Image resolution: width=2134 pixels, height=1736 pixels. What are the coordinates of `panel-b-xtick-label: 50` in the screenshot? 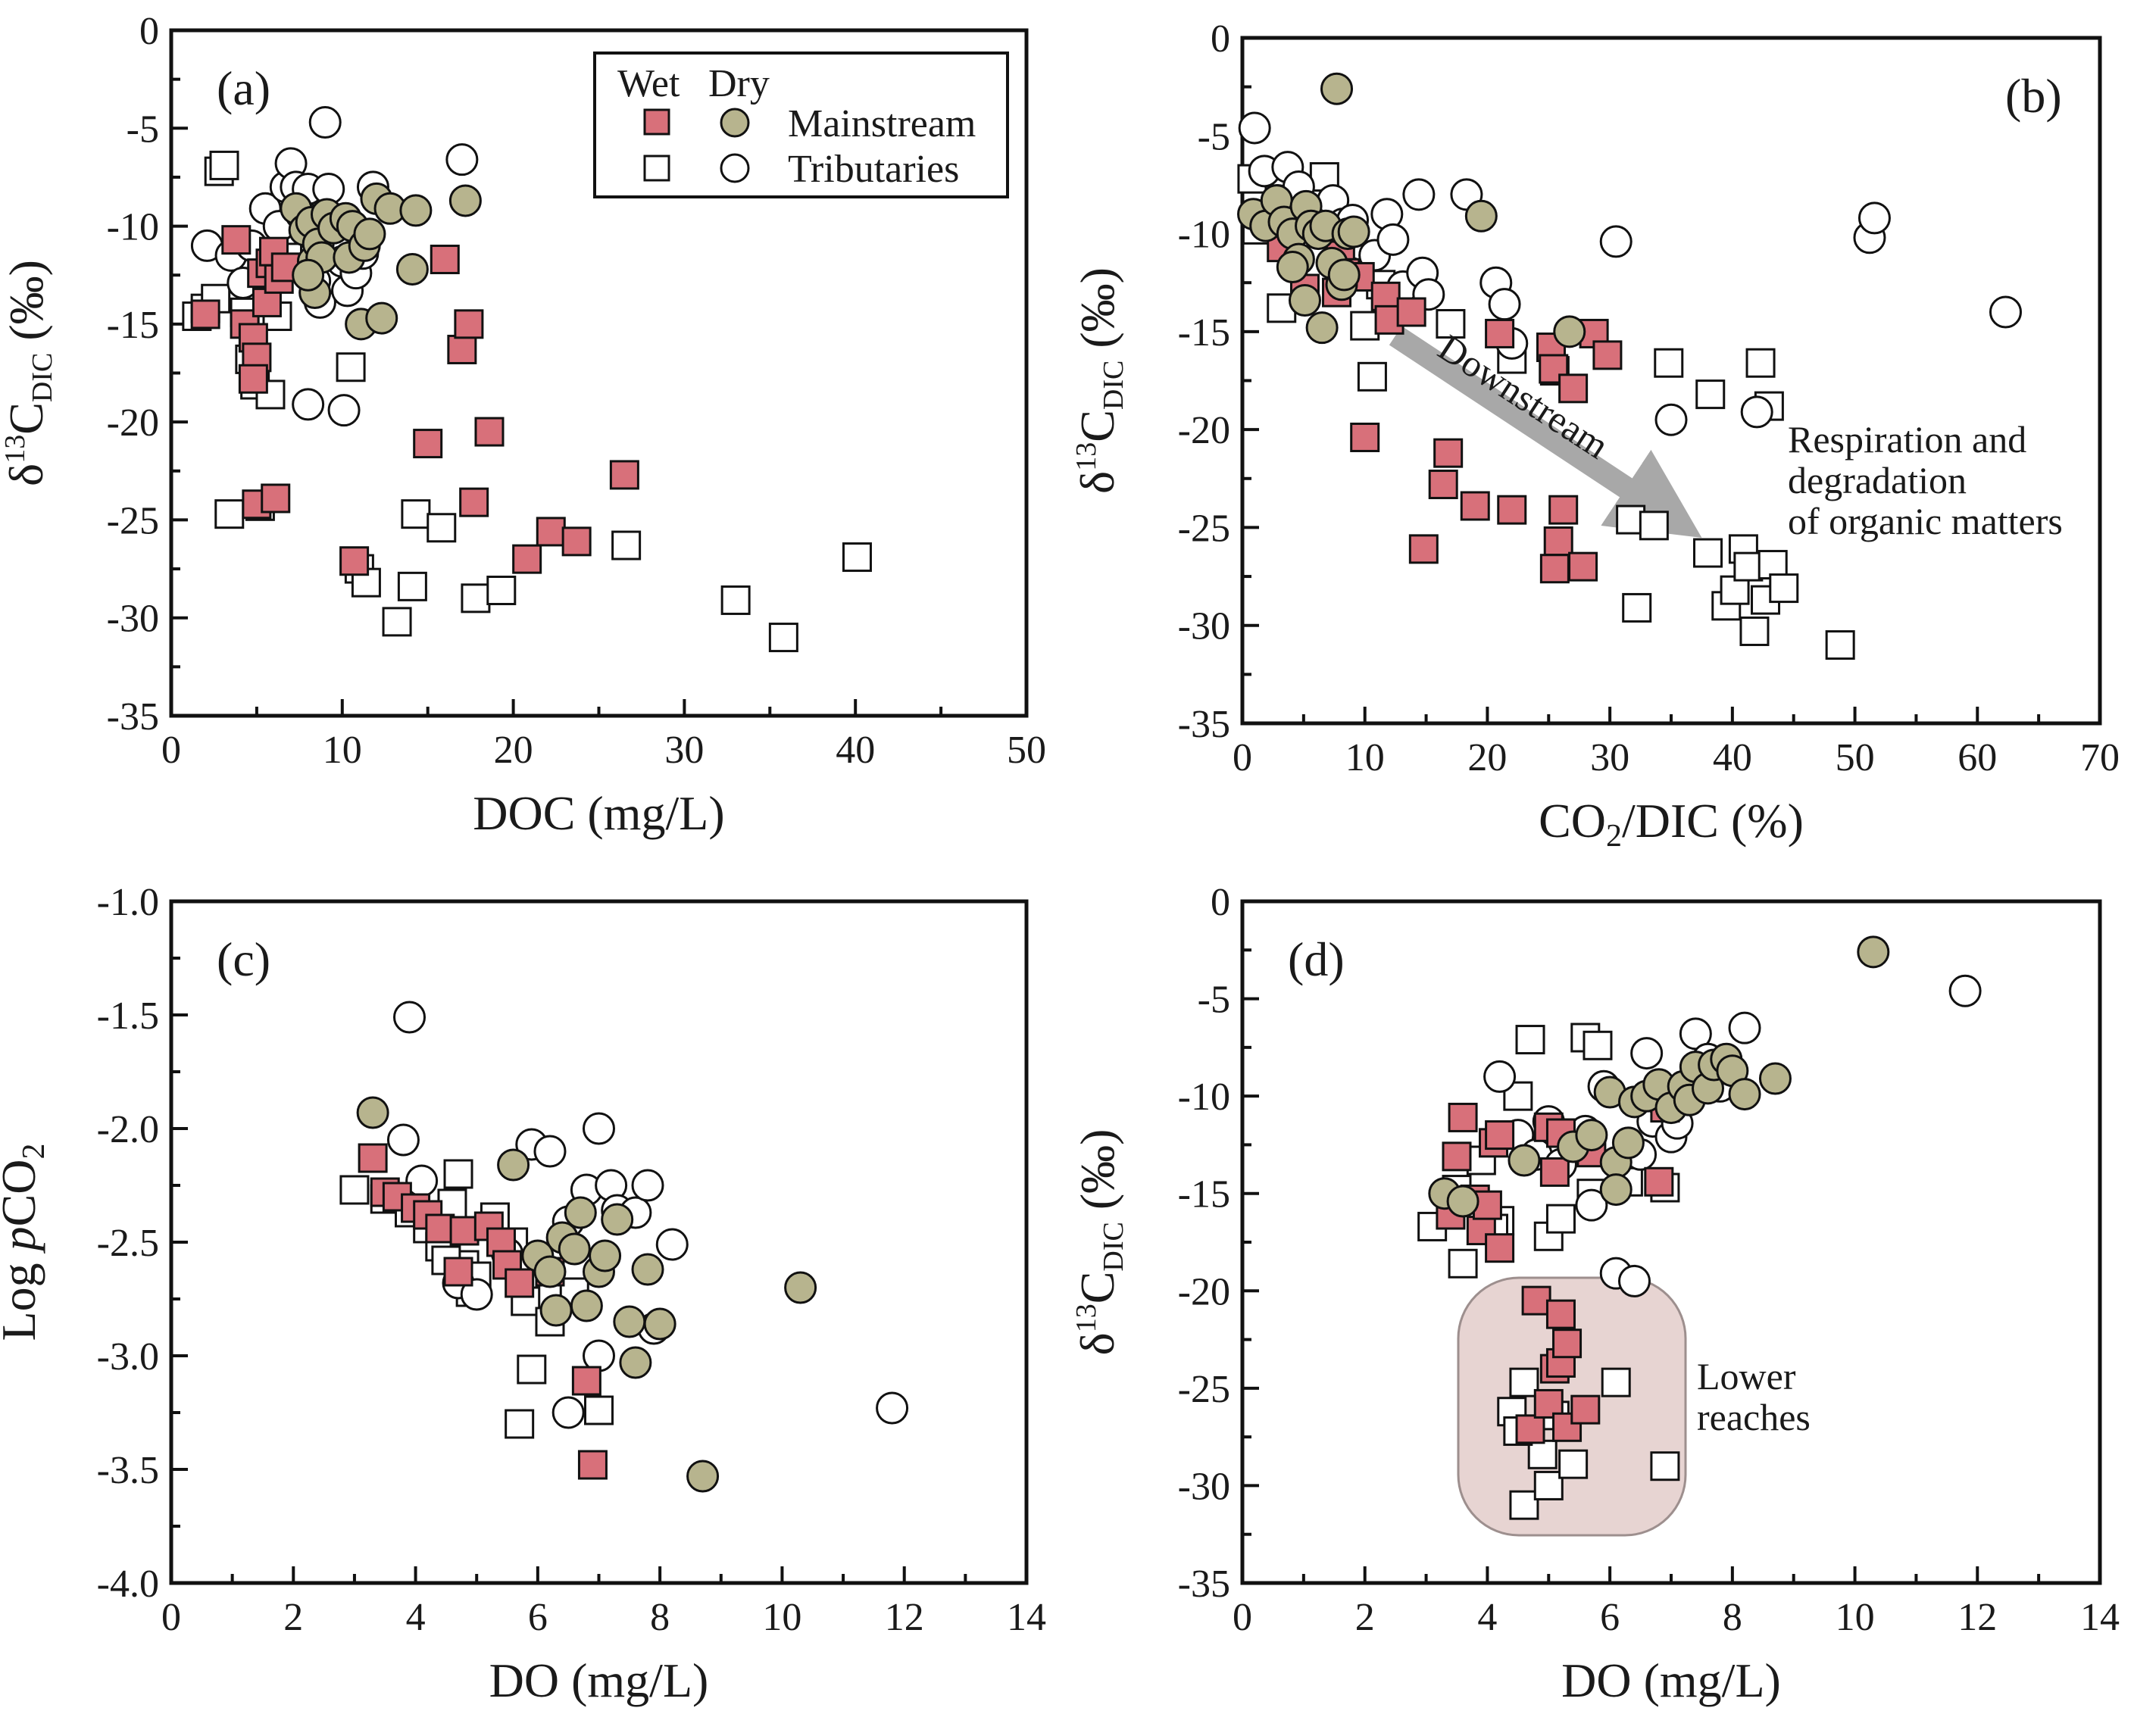 It's located at (1855, 757).